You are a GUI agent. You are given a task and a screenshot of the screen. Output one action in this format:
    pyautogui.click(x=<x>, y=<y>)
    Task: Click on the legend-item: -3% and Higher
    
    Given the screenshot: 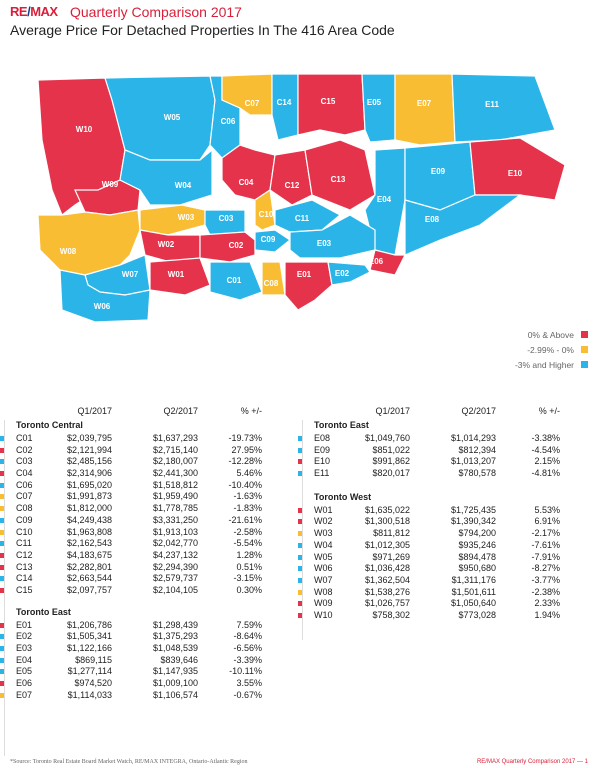 What is the action you would take?
    pyautogui.click(x=529, y=364)
    